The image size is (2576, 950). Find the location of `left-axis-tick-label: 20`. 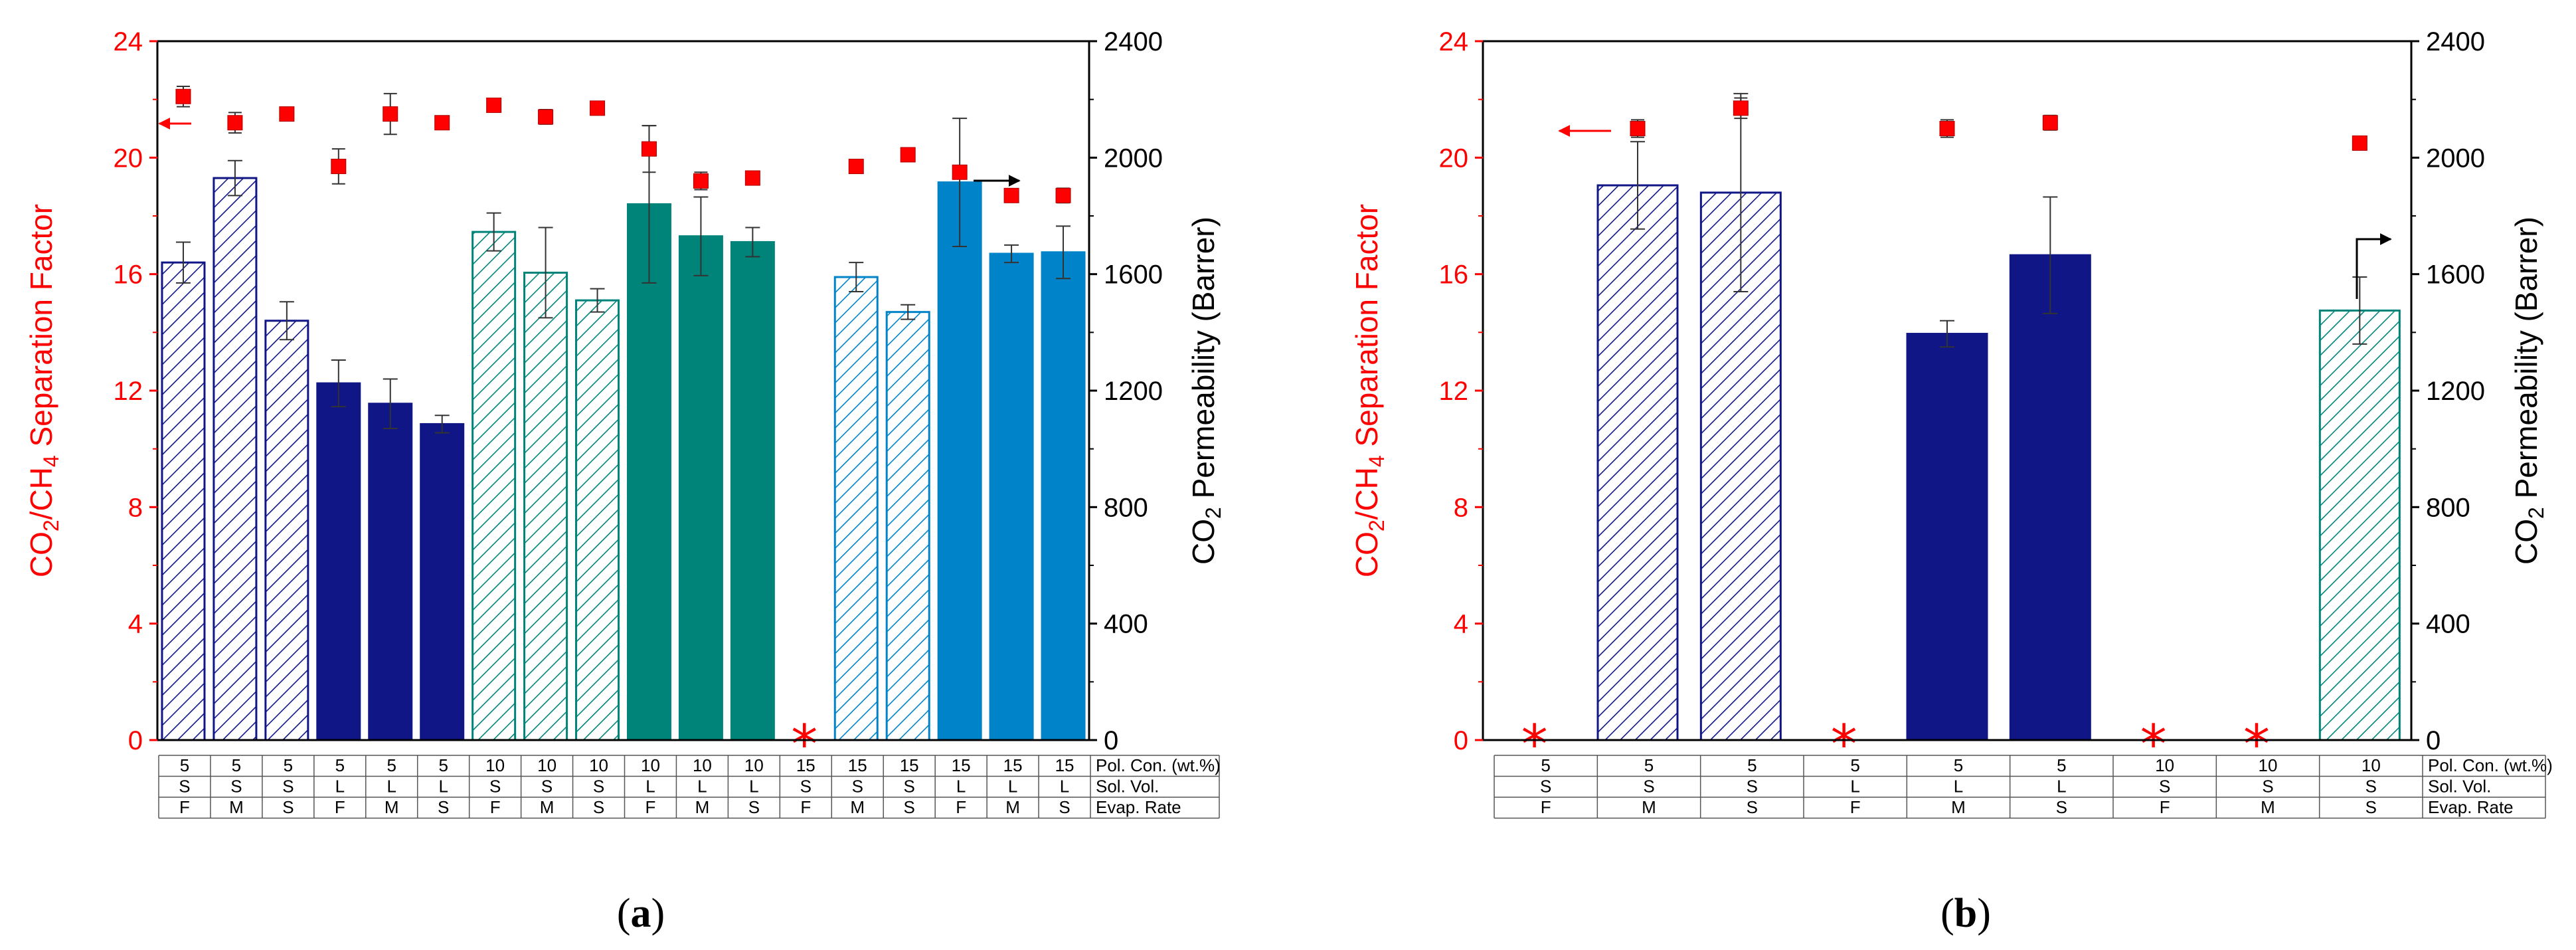

left-axis-tick-label: 20 is located at coordinates (128, 158).